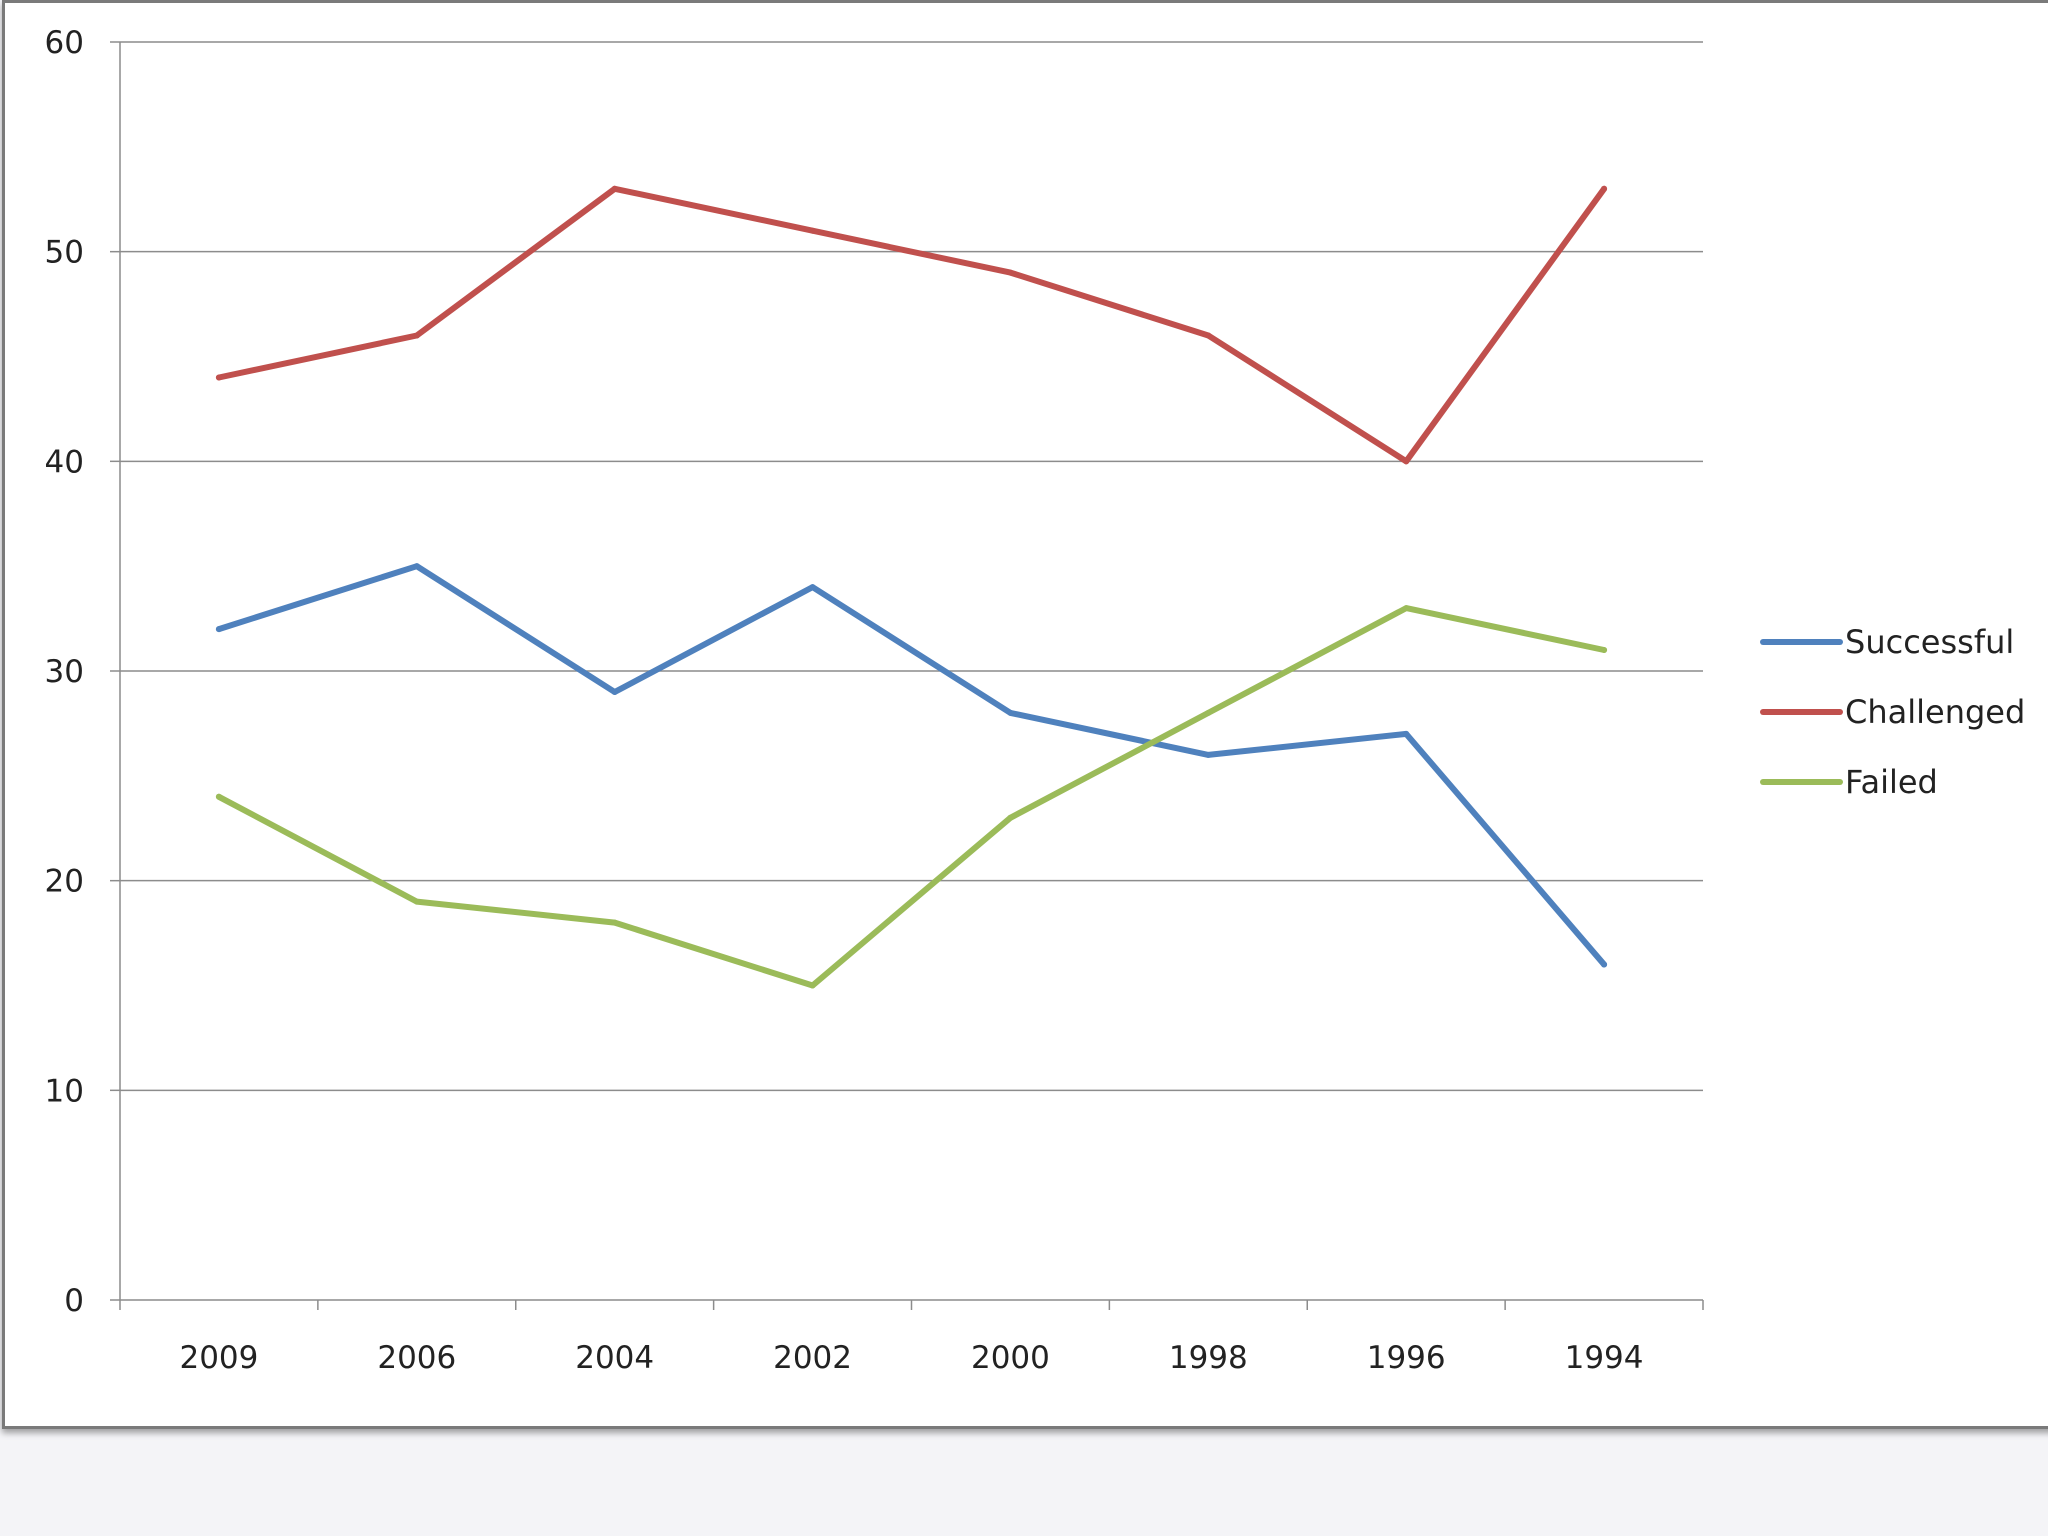  Describe the element at coordinates (64, 882) in the screenshot. I see `y-tick-label: 20` at that location.